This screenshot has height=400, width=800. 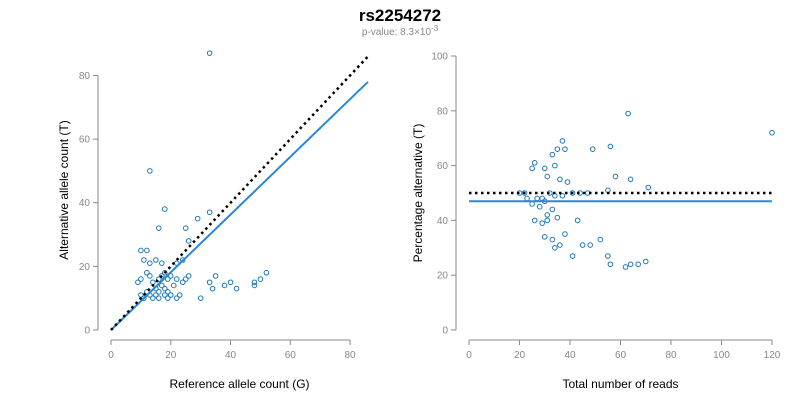 What do you see at coordinates (400, 15) in the screenshot?
I see `figure-title: rs2254272` at bounding box center [400, 15].